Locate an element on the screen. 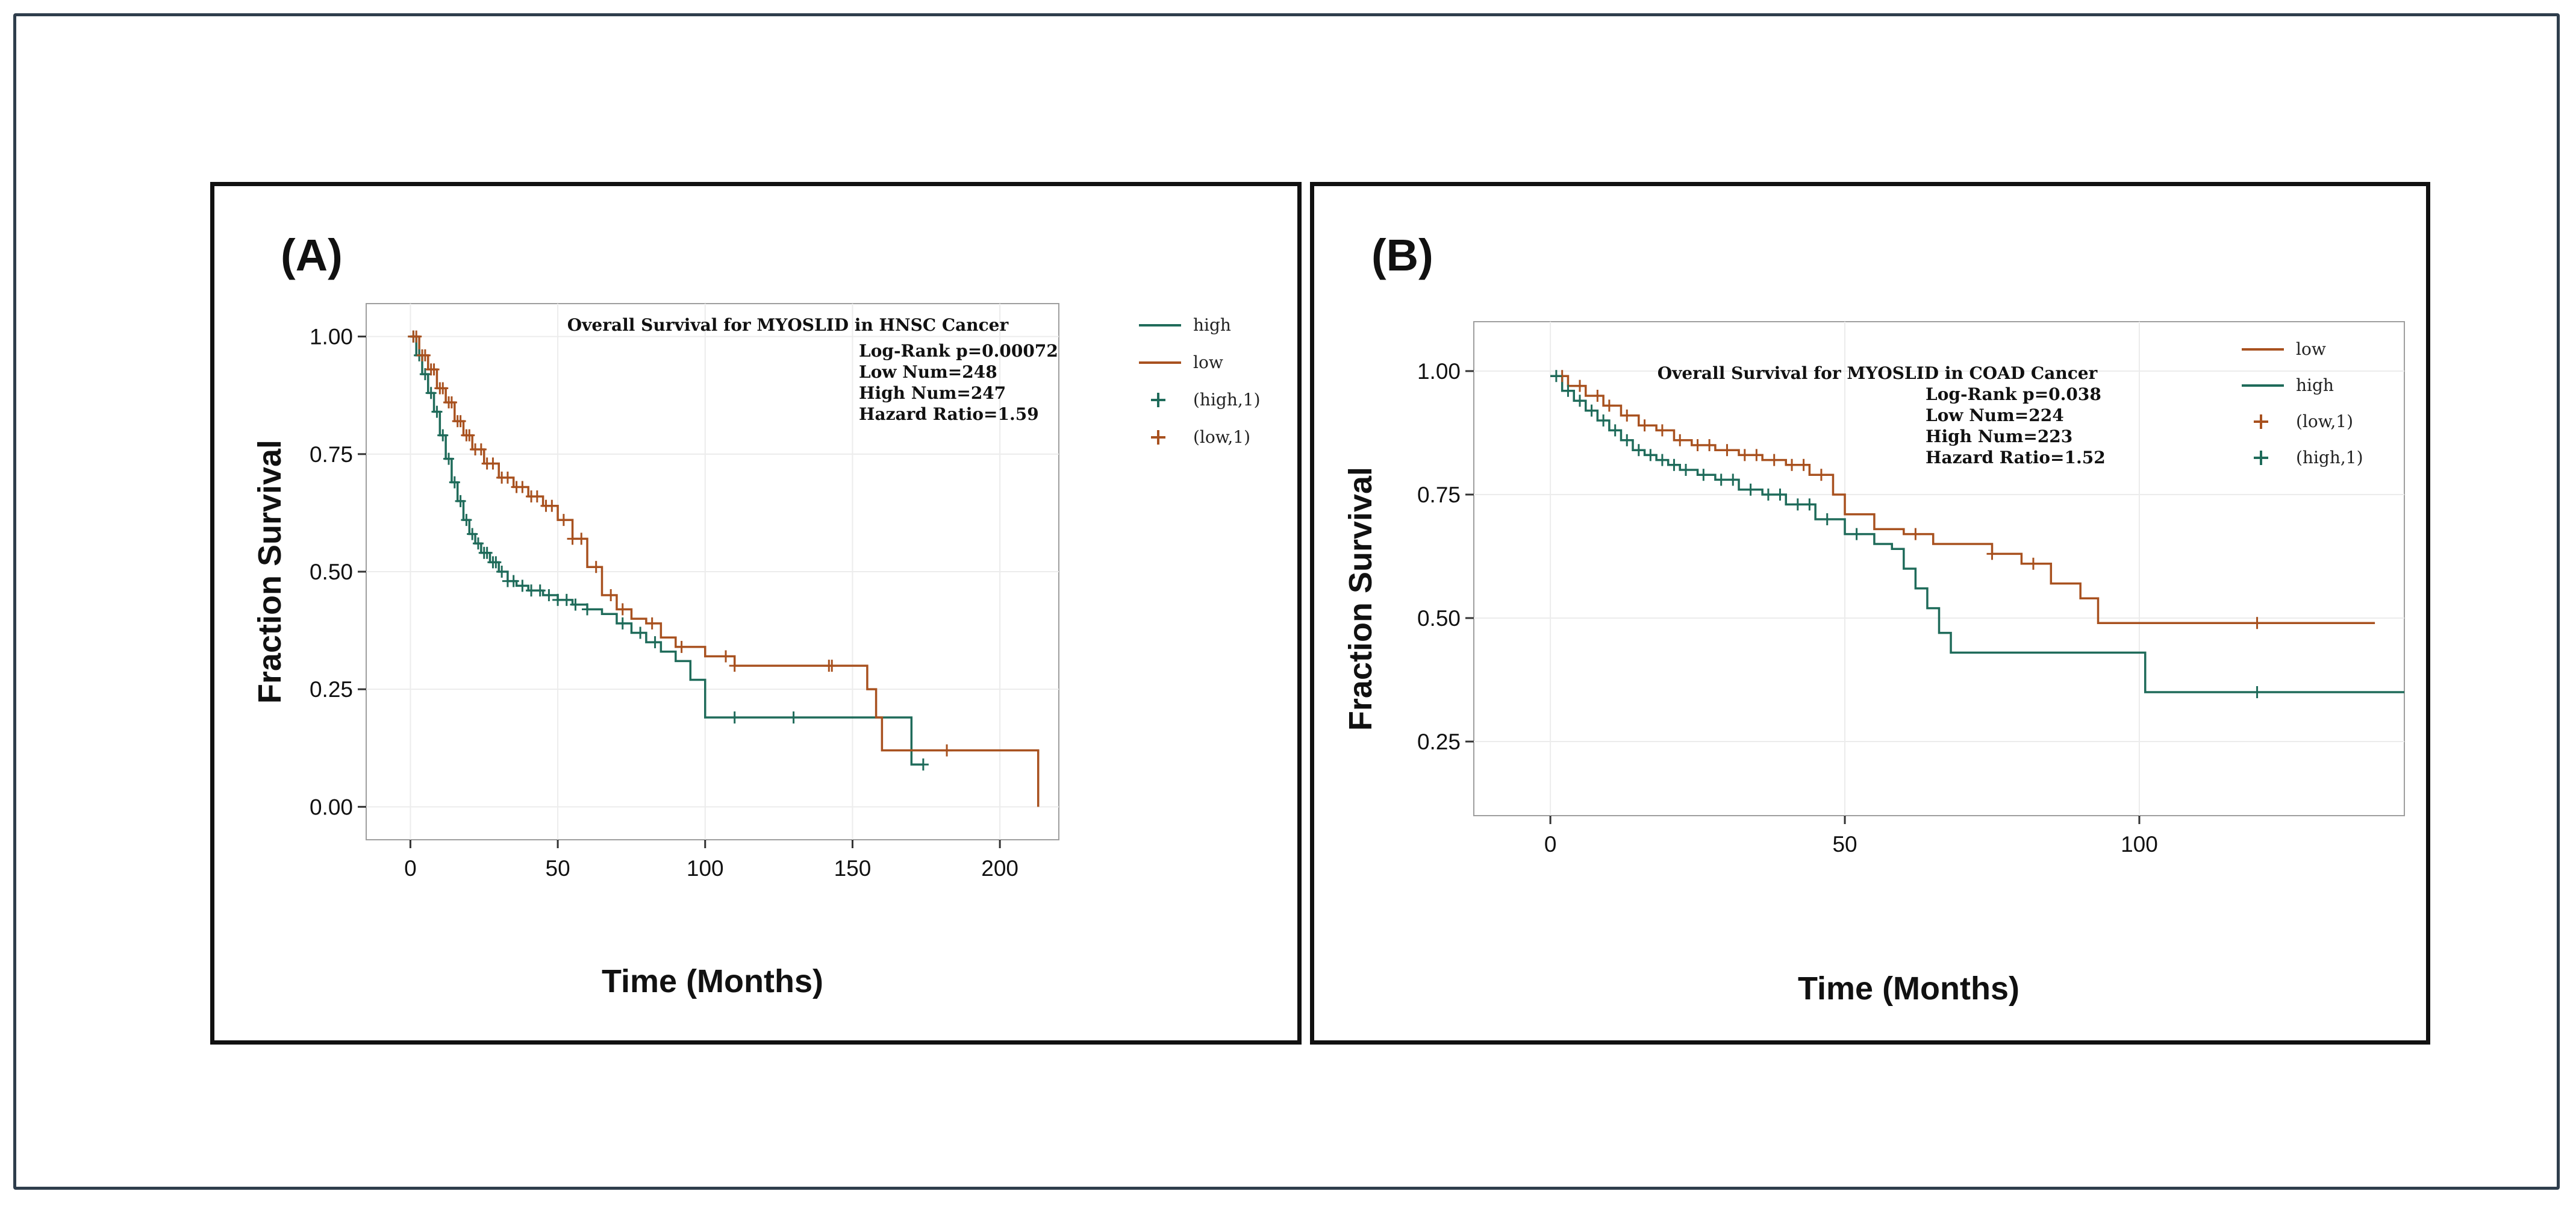 The height and width of the screenshot is (1206, 2576). x-tick-label-a: 150 is located at coordinates (853, 869).